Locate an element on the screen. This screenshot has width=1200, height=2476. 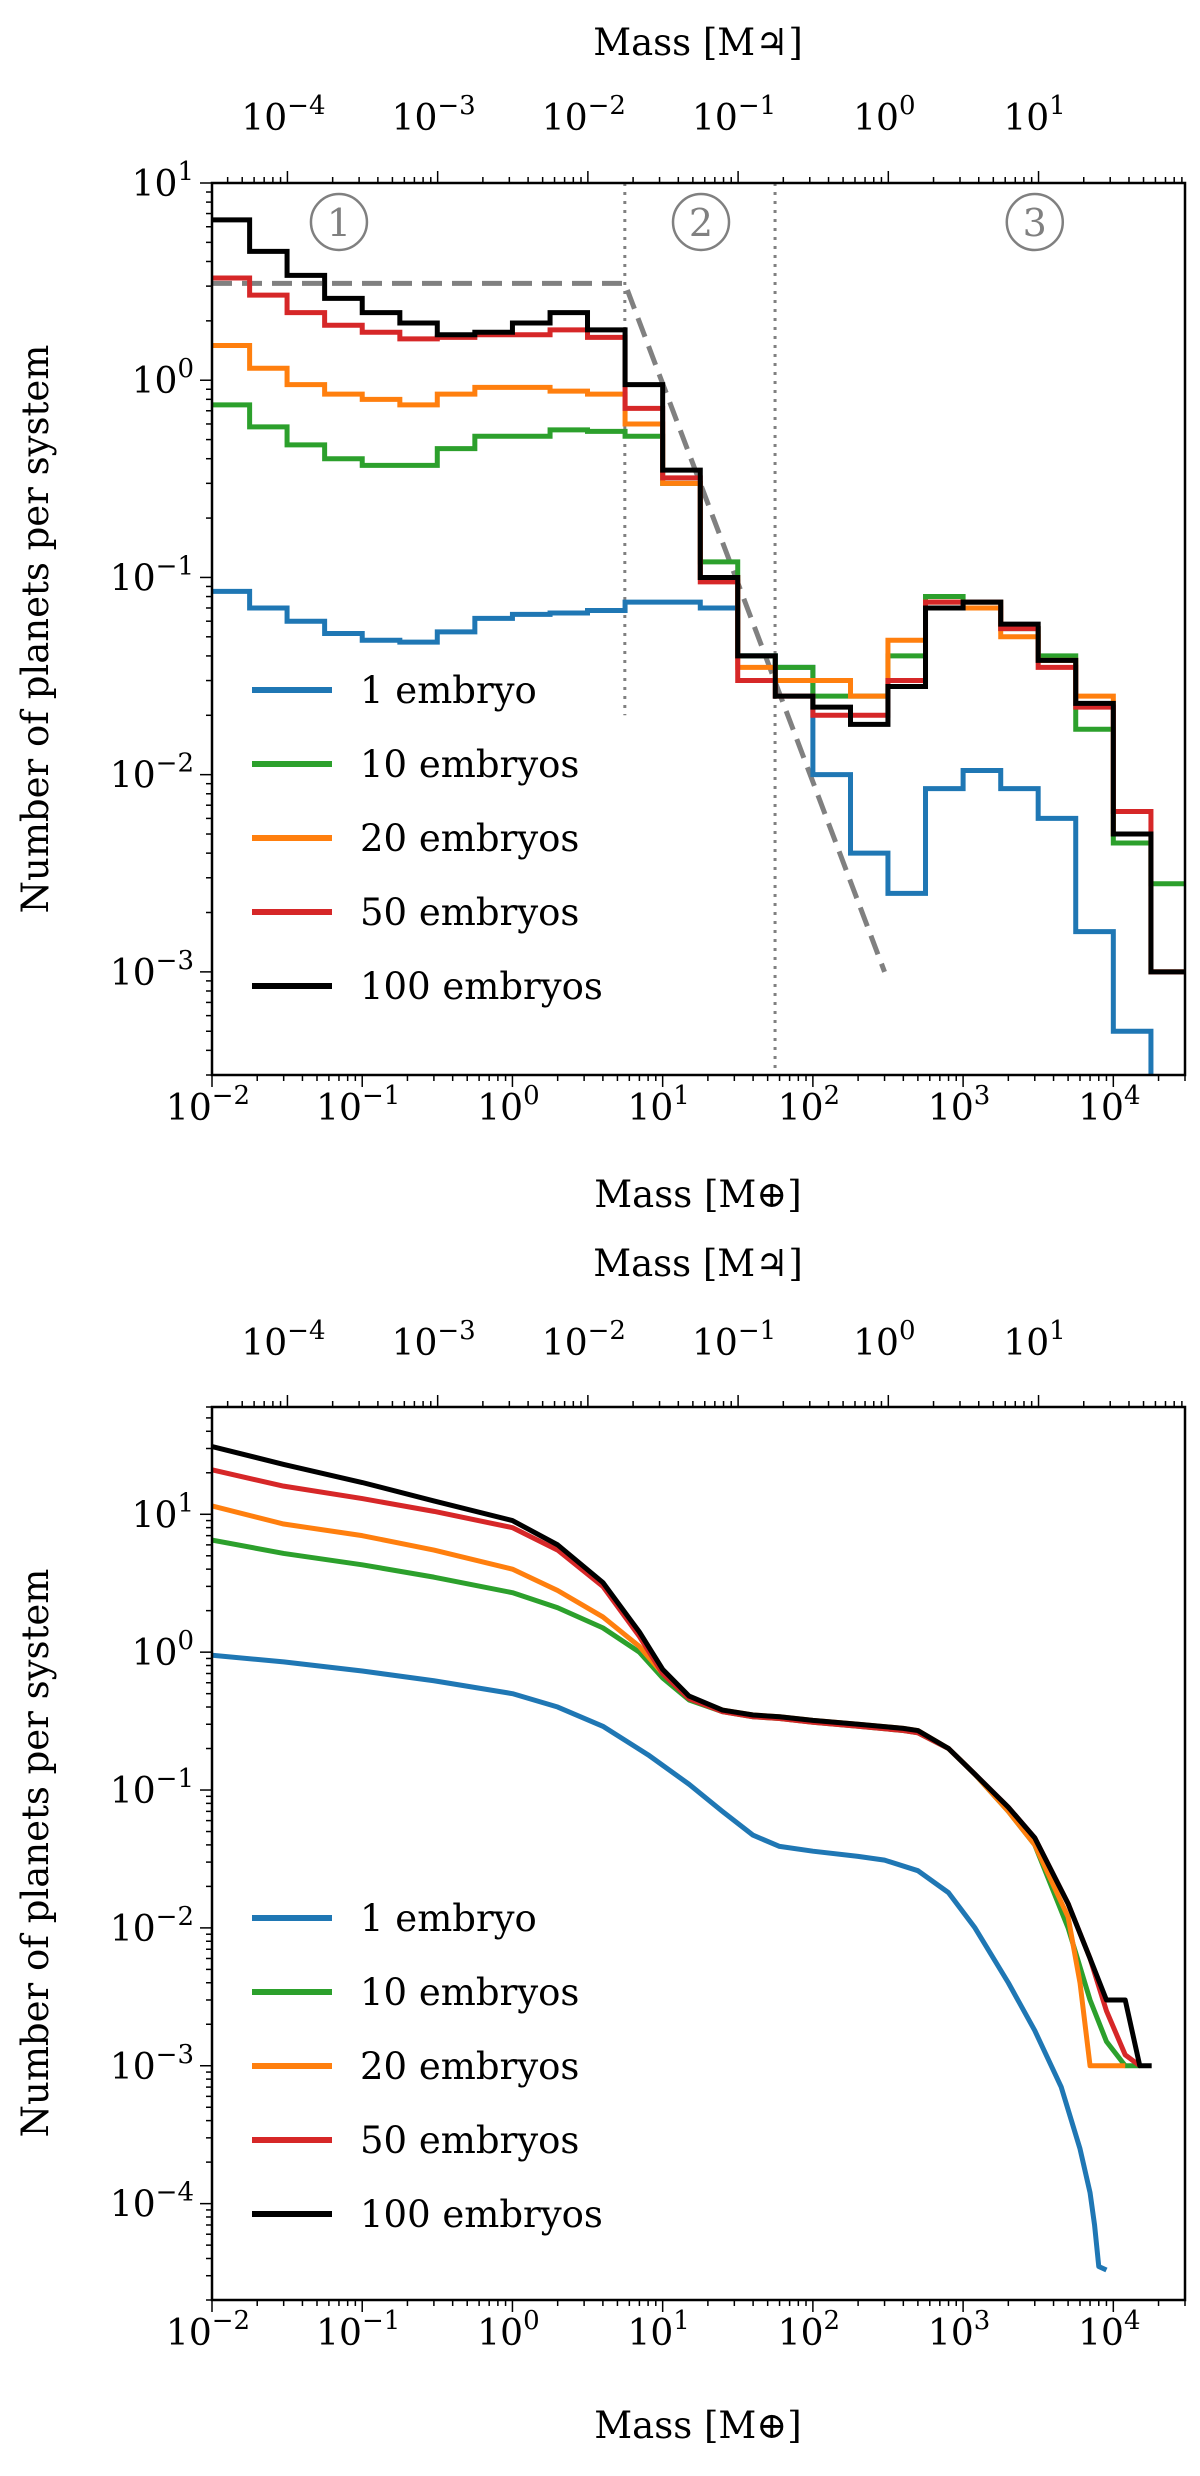
region-labels: 1 2 3 is located at coordinates (687, 222).